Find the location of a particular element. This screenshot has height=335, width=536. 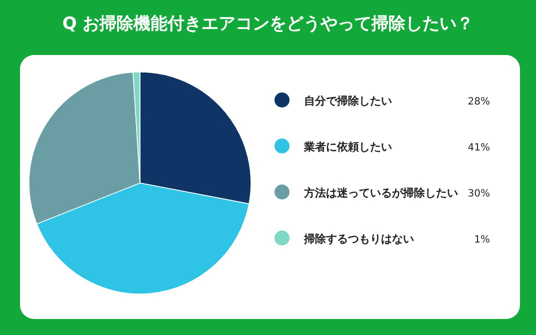

data-label: 30% is located at coordinates (479, 194).